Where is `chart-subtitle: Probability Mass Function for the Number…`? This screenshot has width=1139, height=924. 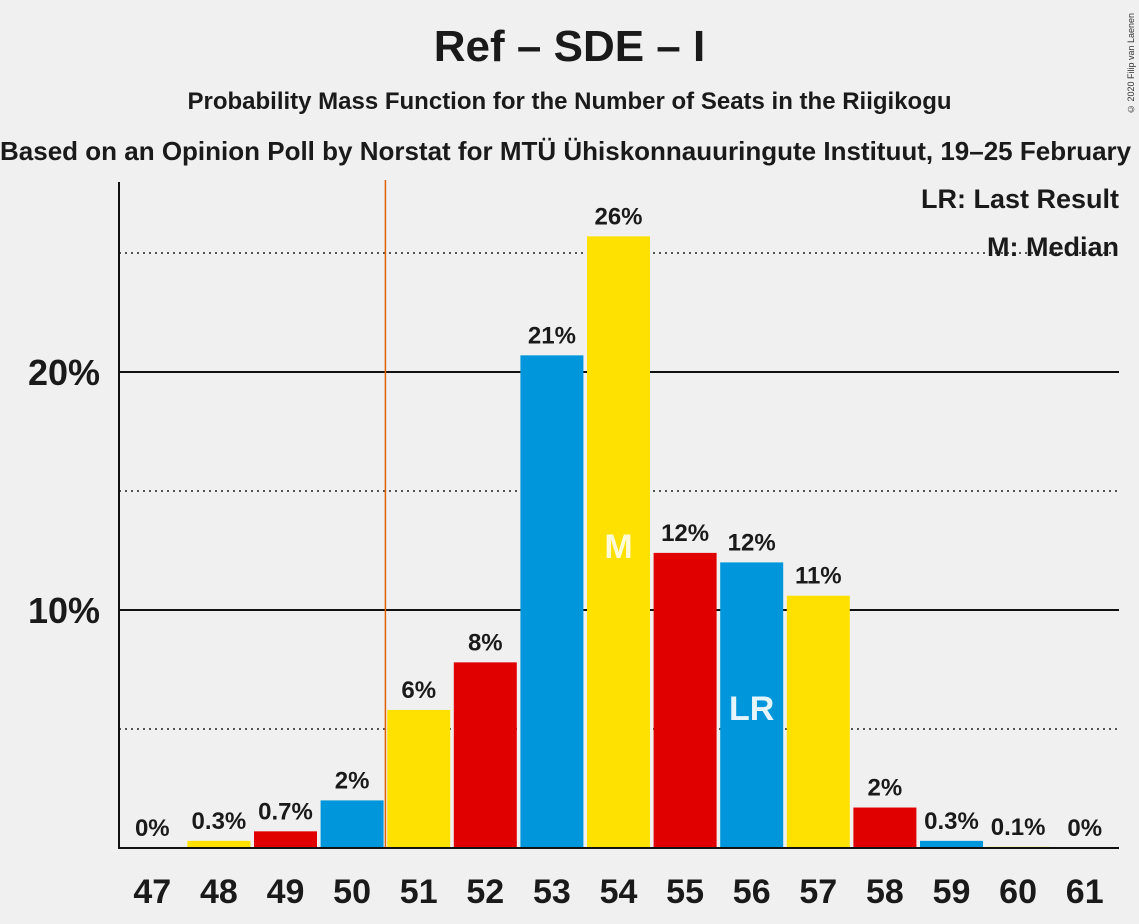 chart-subtitle: Probability Mass Function for the Number… is located at coordinates (569, 101).